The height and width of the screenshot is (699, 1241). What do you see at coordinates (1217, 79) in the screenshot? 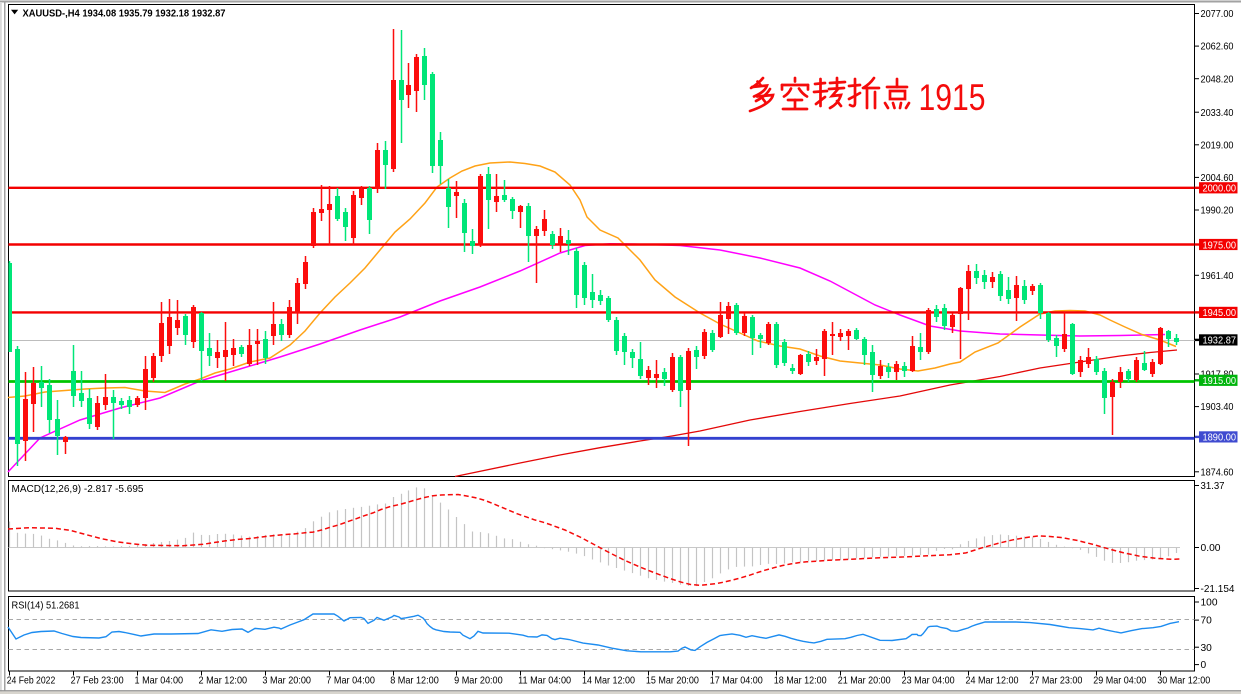
I see `svg-text: 2048.20` at bounding box center [1217, 79].